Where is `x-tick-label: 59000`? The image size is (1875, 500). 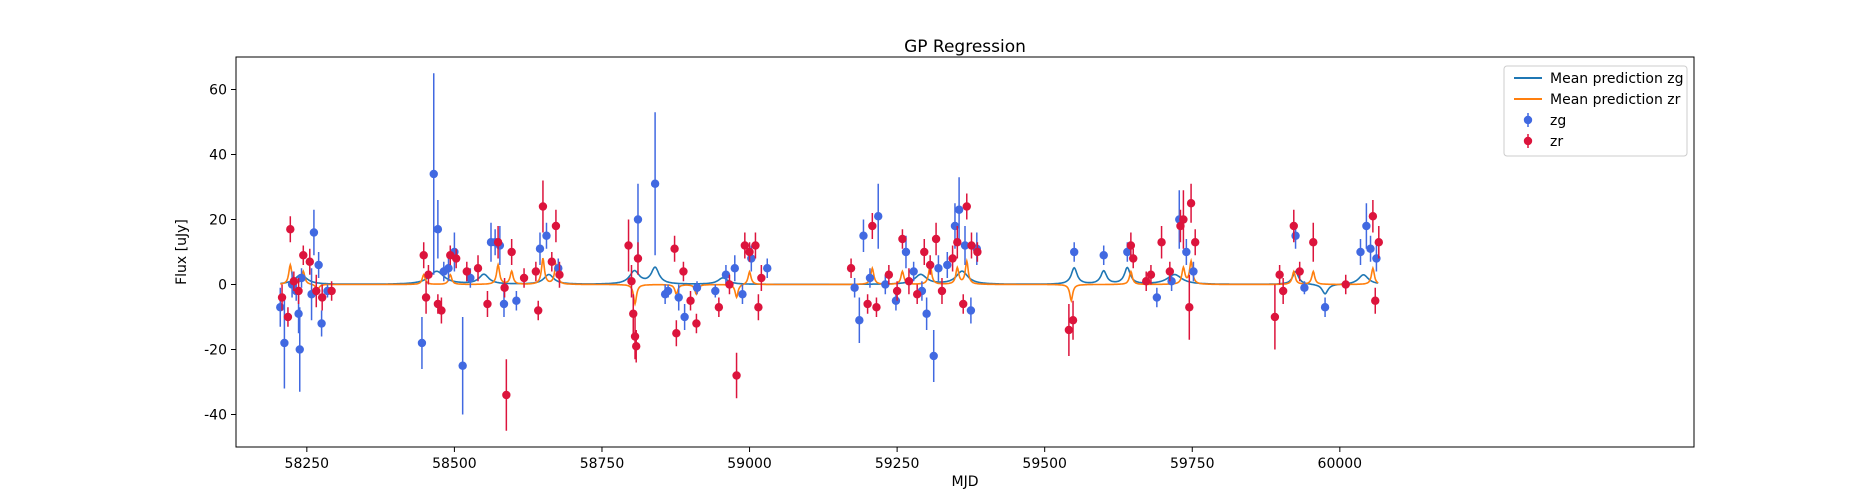 x-tick-label: 59000 is located at coordinates (749, 464).